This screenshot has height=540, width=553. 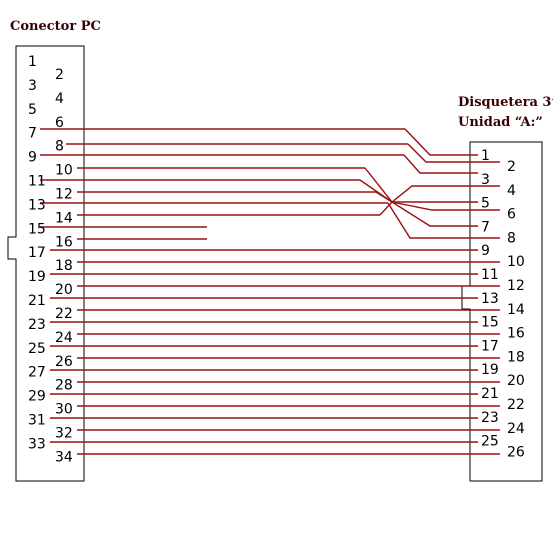 I want to click on pc-pin-18: 18, so click(x=64, y=266).